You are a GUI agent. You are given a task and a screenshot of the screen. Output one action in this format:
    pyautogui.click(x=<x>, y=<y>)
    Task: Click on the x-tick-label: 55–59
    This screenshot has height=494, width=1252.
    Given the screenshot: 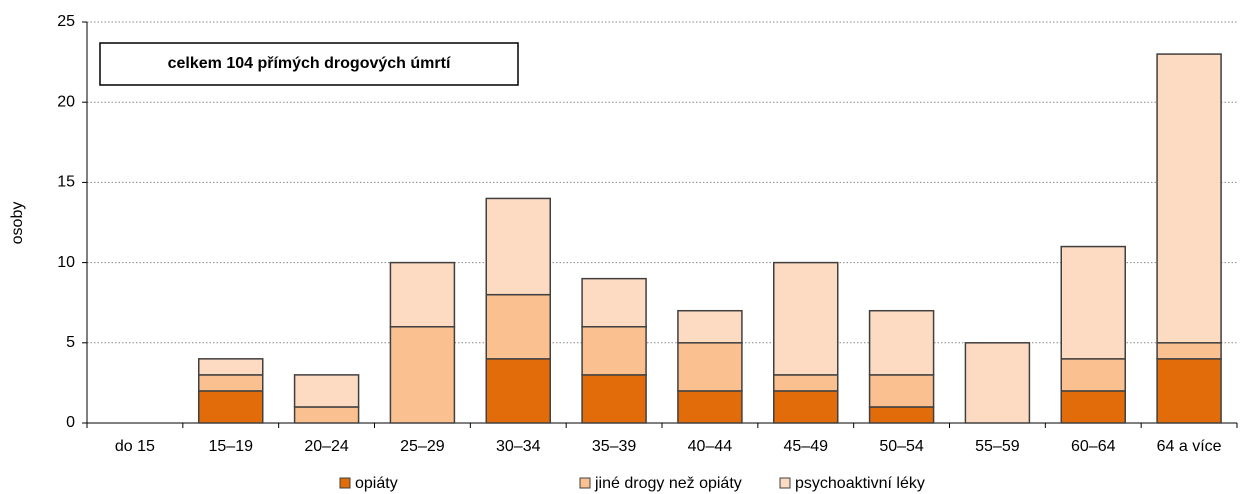 What is the action you would take?
    pyautogui.click(x=997, y=446)
    